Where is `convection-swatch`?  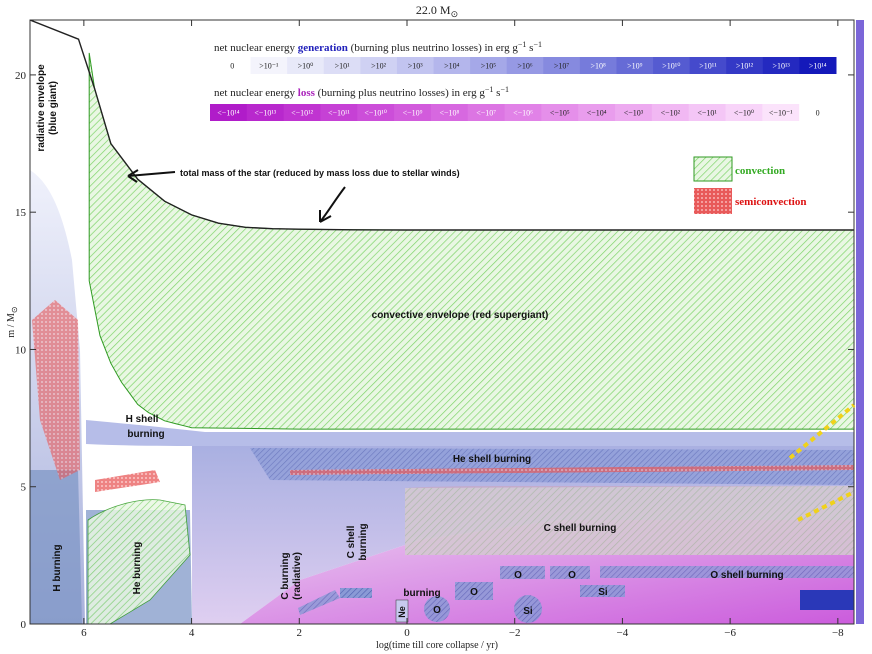
convection-swatch is located at coordinates (713, 169).